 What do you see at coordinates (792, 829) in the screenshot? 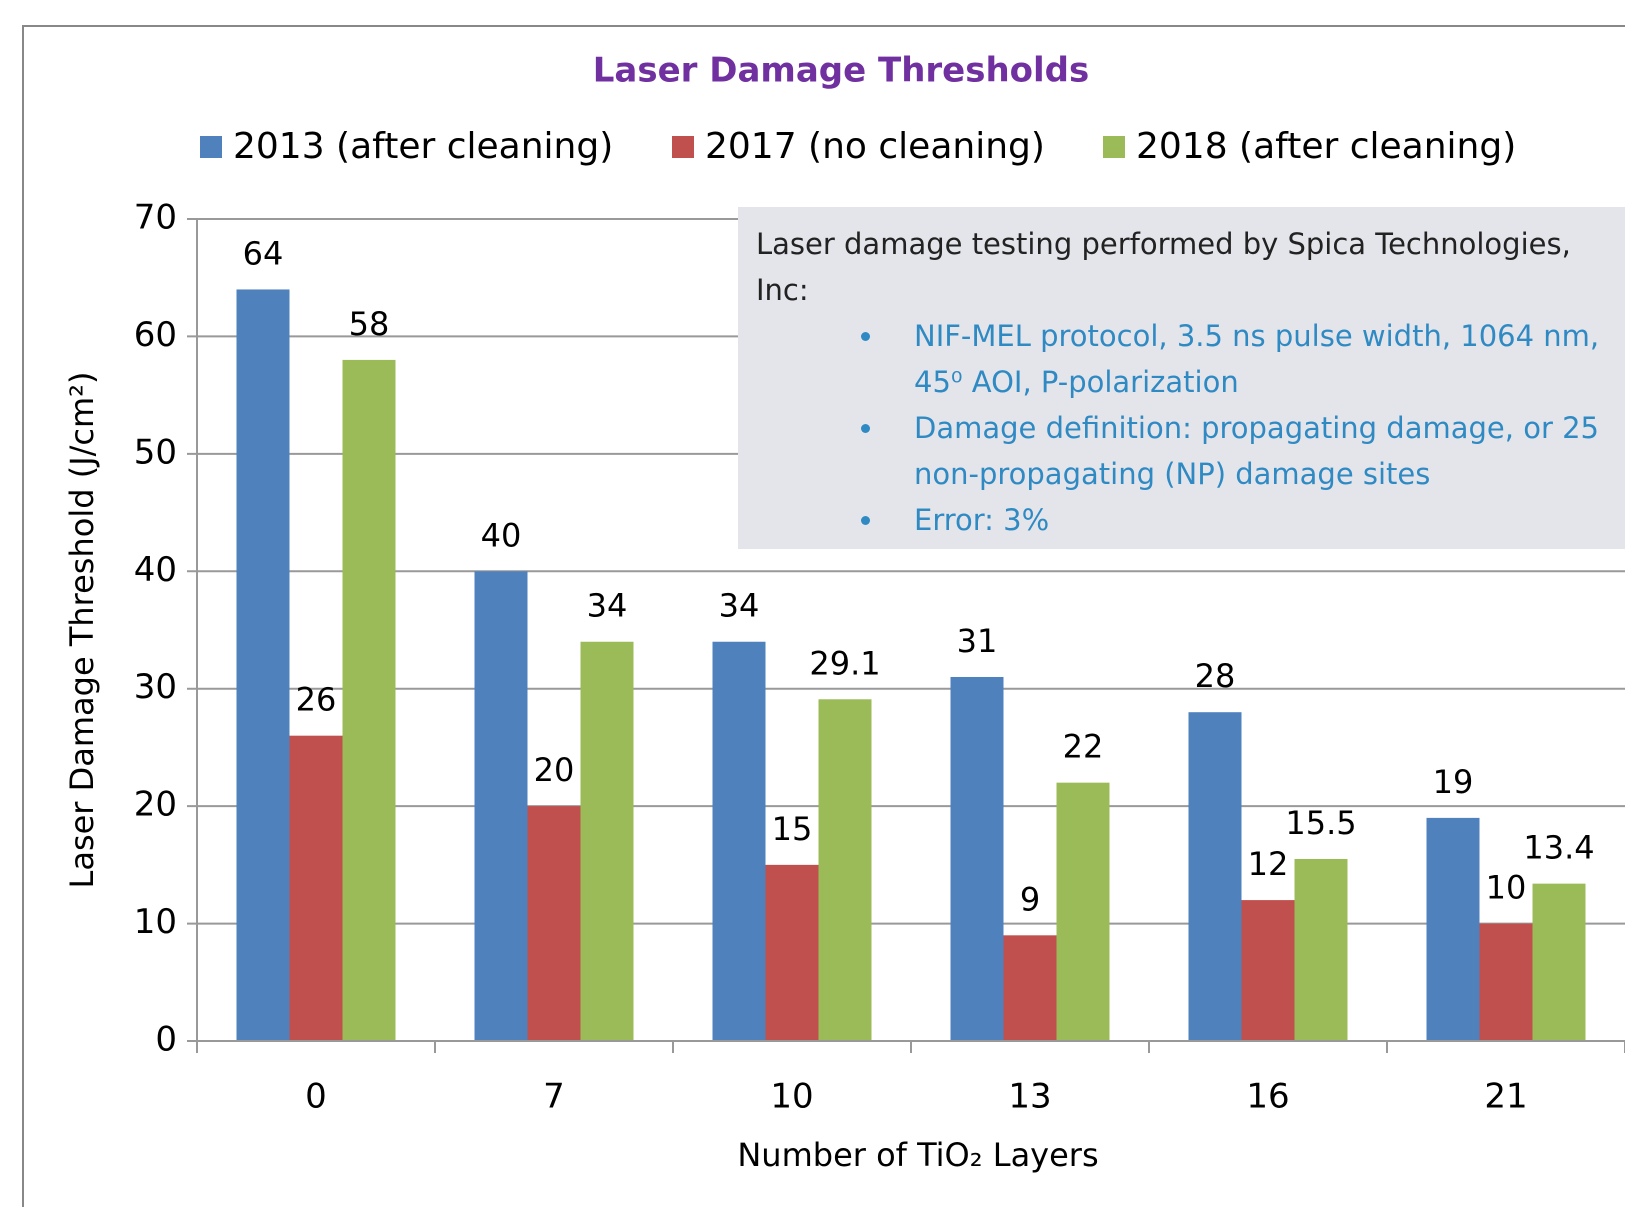
I see `data-label: 15` at bounding box center [792, 829].